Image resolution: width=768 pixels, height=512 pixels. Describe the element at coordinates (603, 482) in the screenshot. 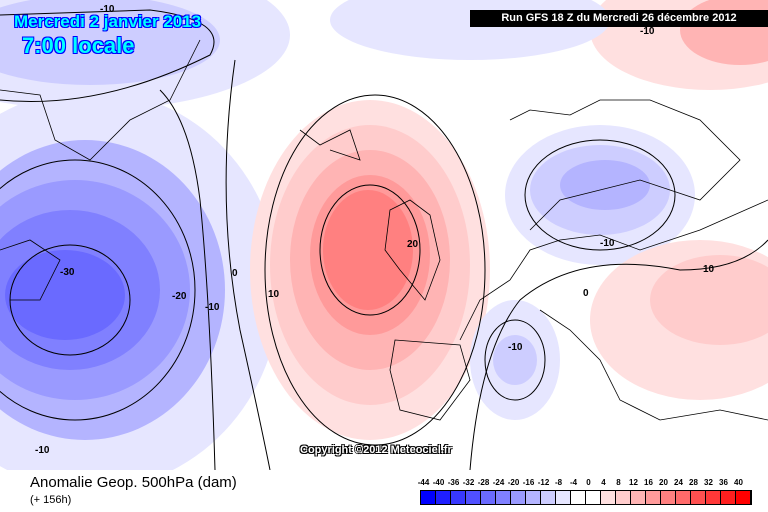

I see `legend-label: 4` at that location.